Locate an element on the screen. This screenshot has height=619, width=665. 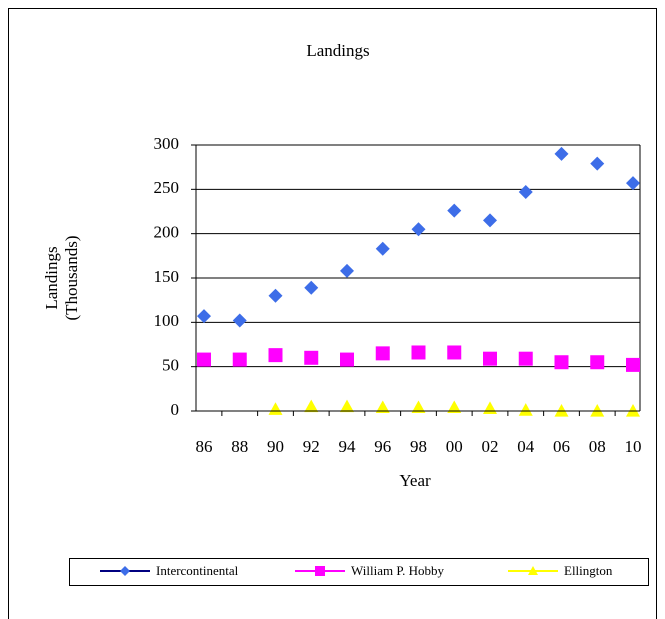
x-tick-label: 00 is located at coordinates (454, 446).